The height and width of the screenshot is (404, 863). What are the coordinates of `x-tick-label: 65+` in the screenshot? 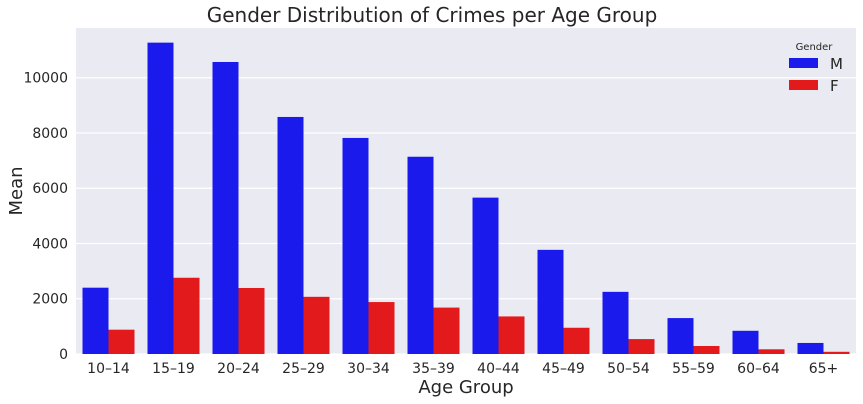 It's located at (824, 369).